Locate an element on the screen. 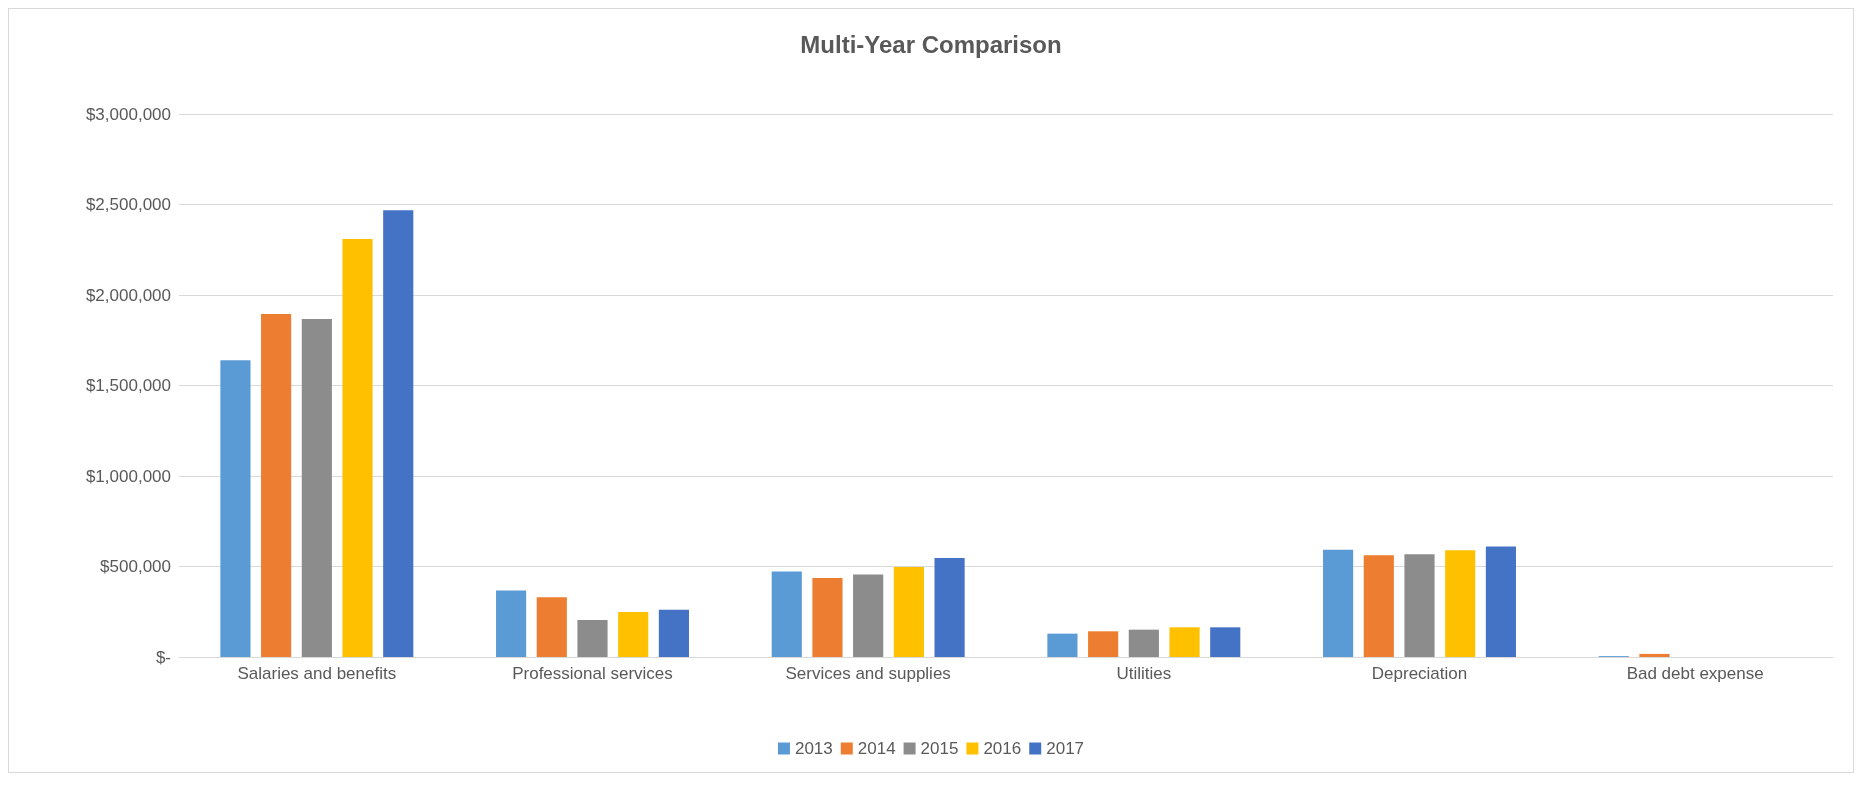  x-tick-label: Depreciation is located at coordinates (1419, 673).